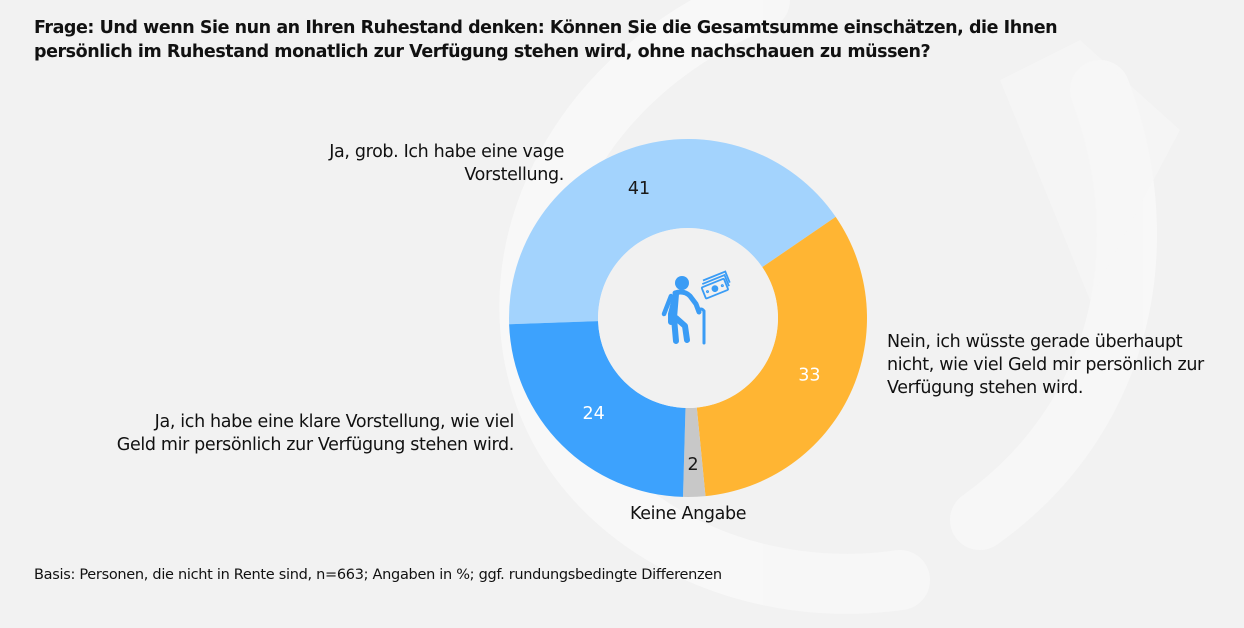 The height and width of the screenshot is (628, 1244). I want to click on donut-hole, so click(688, 318).